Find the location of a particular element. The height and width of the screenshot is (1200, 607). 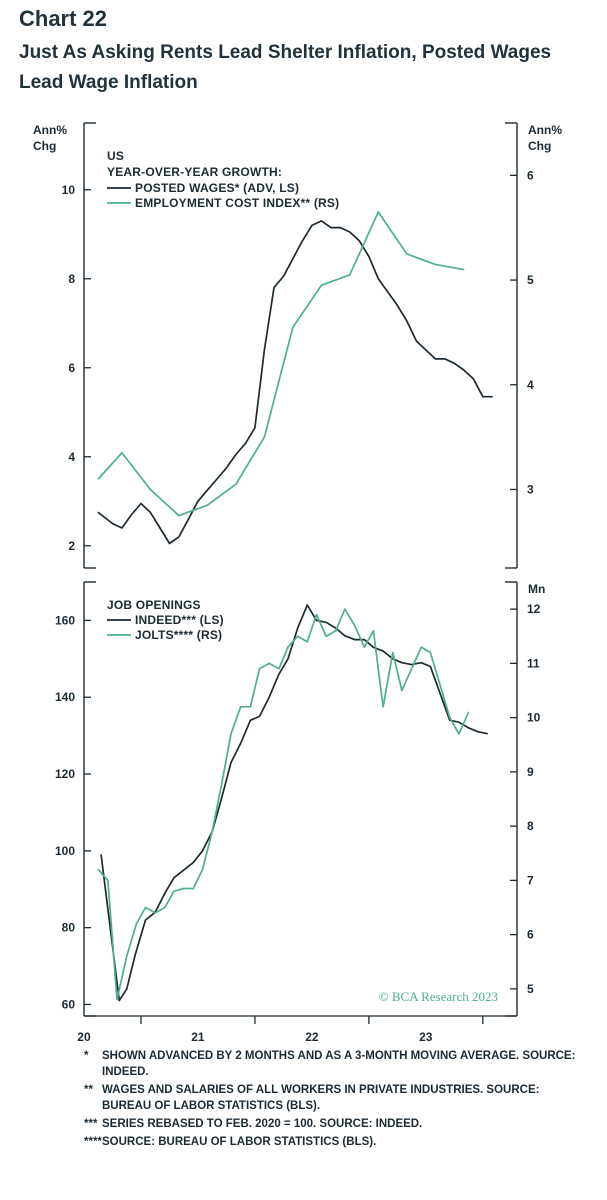

right-tick-label: 9 is located at coordinates (530, 772).